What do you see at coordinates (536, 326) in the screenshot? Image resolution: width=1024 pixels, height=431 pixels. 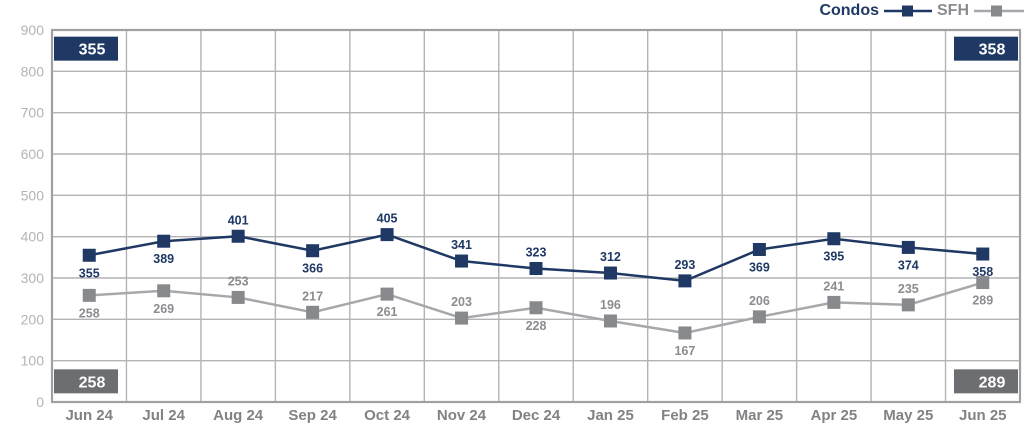 I see `sfh-value-label: 228` at bounding box center [536, 326].